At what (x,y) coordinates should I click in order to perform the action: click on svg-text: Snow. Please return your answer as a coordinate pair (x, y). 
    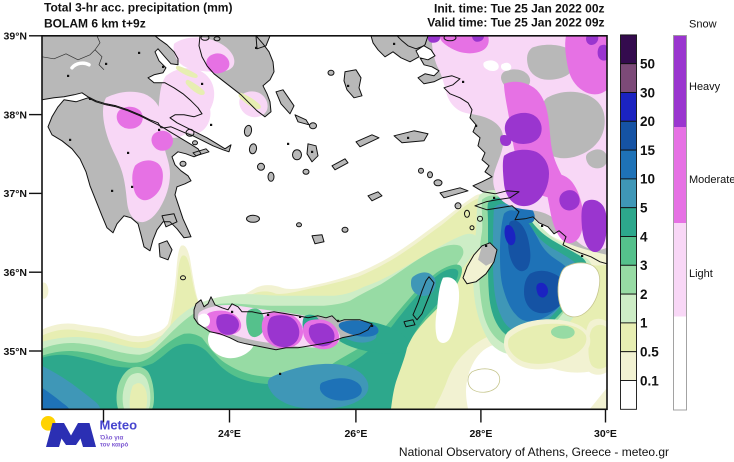
    Looking at the image, I should click on (703, 25).